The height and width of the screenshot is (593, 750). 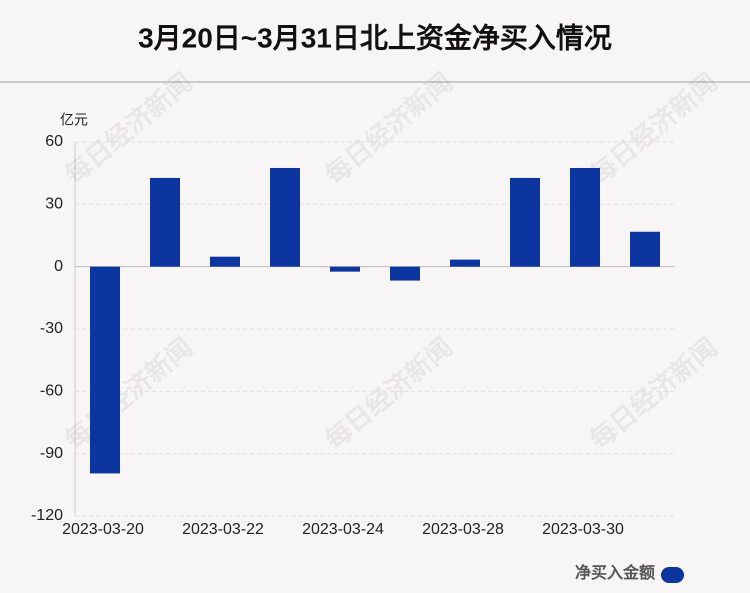 I want to click on y-tick-label: -90, so click(x=51, y=453).